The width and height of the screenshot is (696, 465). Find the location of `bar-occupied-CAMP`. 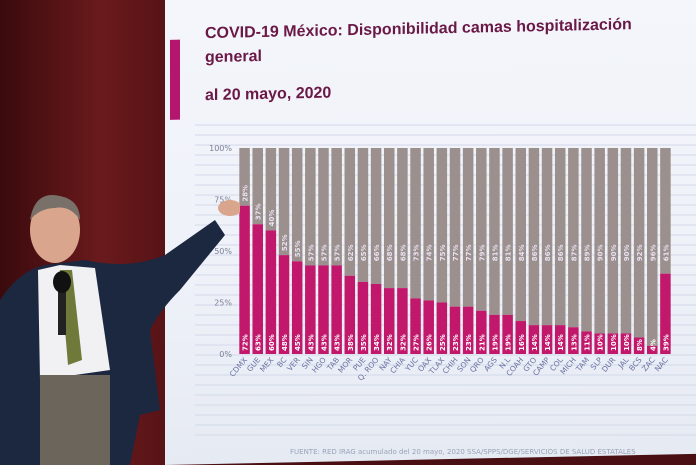

bar-occupied-CAMP is located at coordinates (547, 339).